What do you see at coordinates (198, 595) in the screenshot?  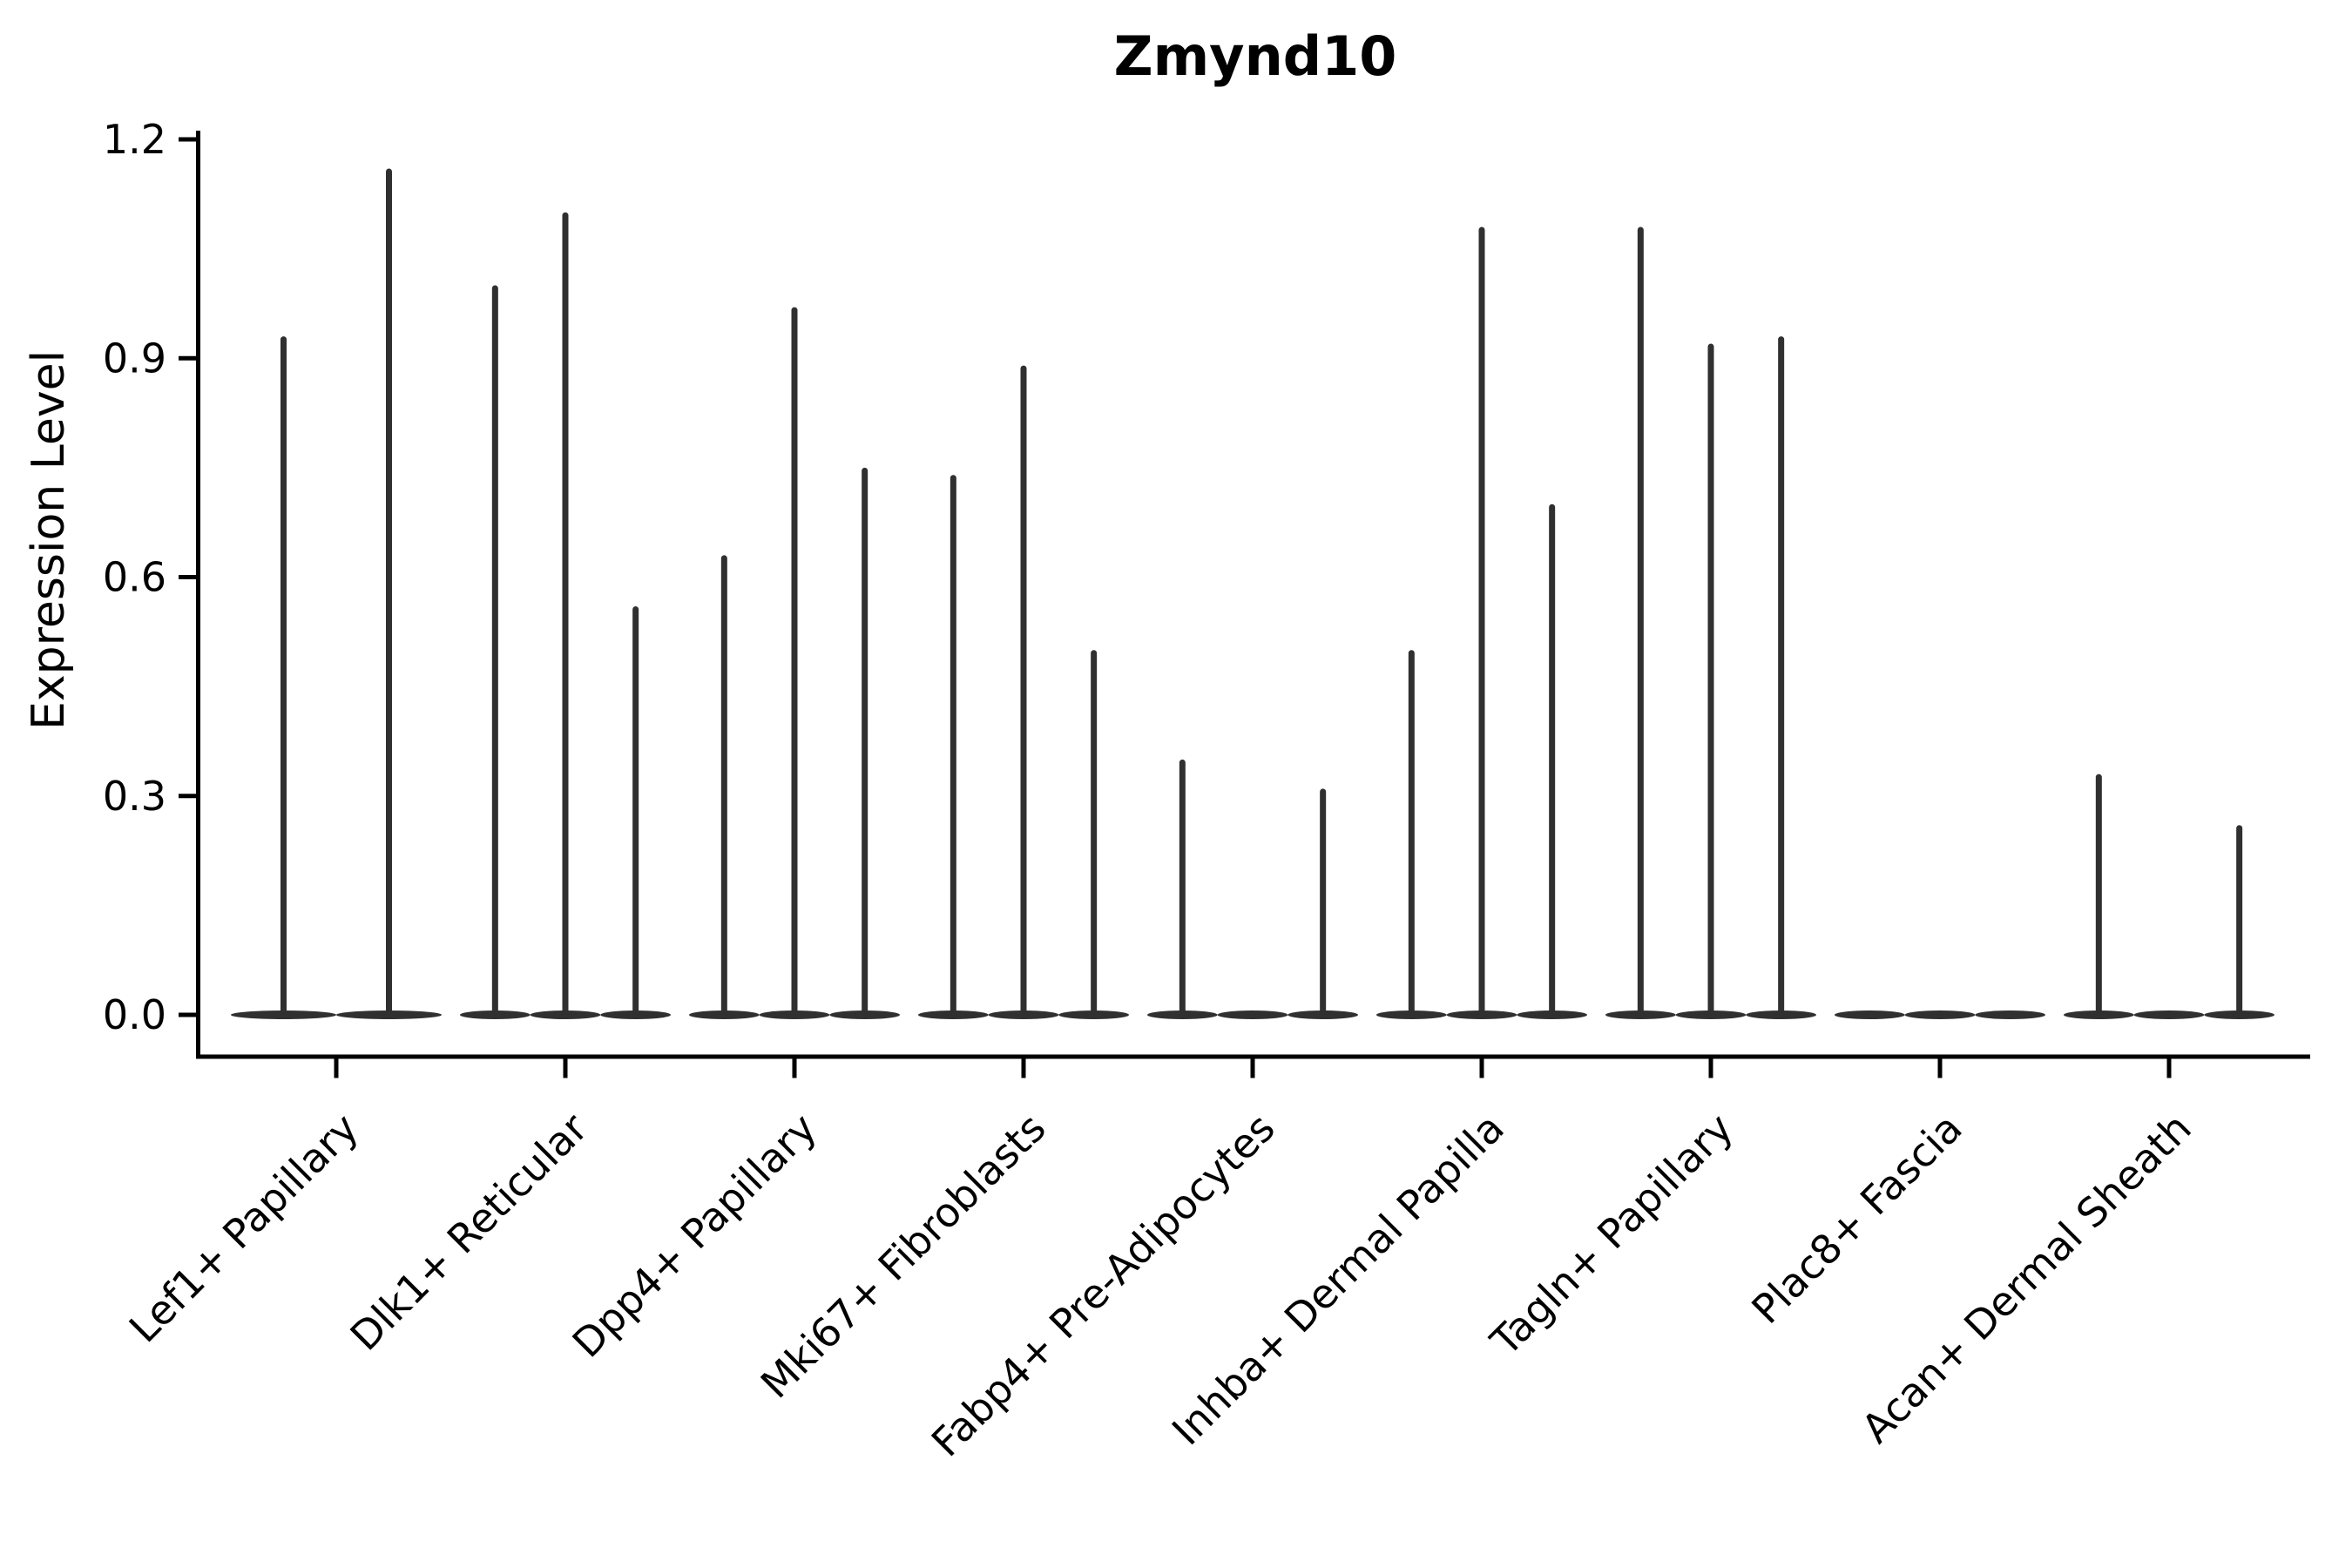 I see `y-axis-spine` at bounding box center [198, 595].